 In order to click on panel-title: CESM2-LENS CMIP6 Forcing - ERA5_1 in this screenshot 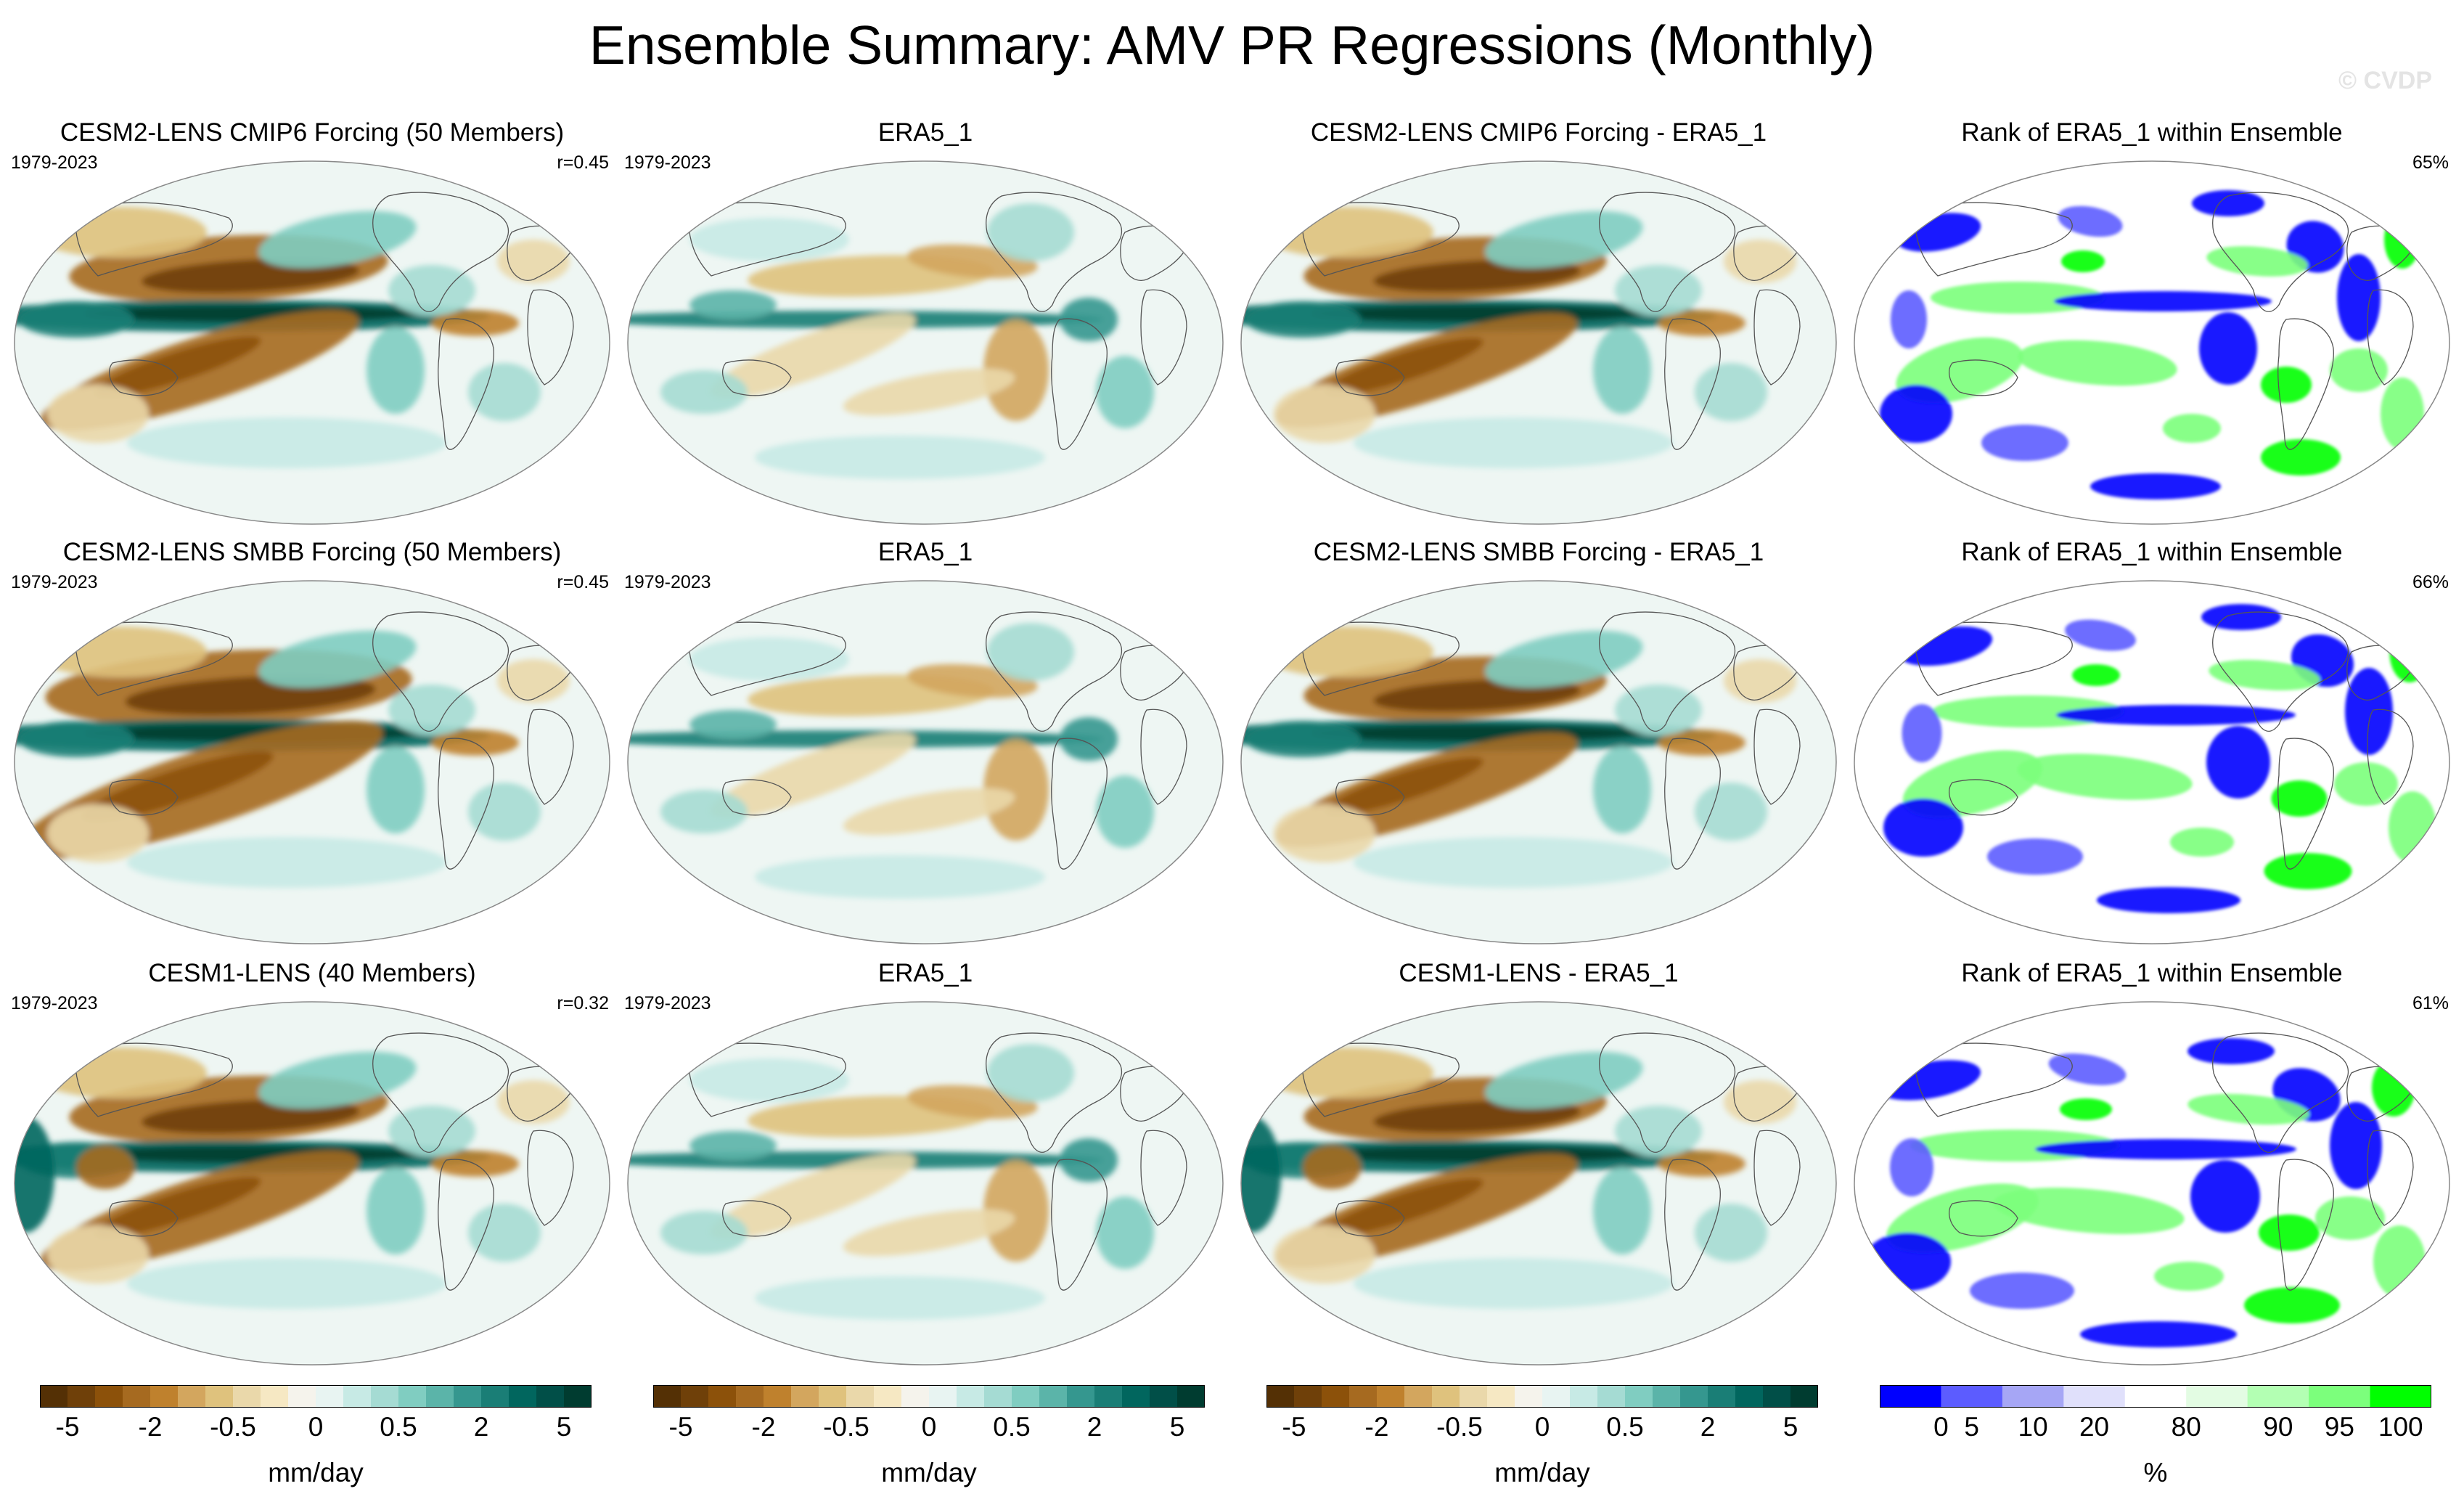, I will do `click(1539, 132)`.